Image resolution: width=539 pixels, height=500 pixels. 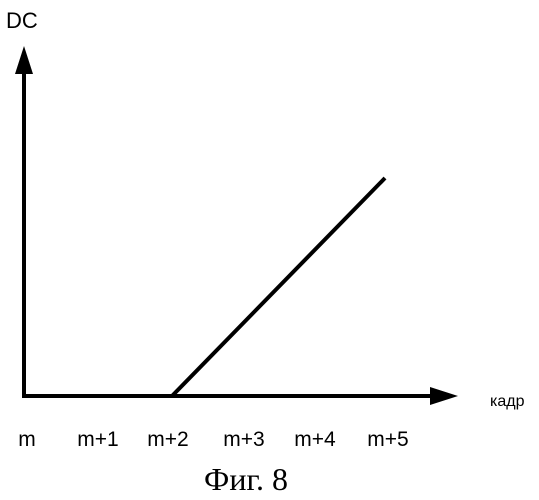 What do you see at coordinates (213, 439) in the screenshot?
I see `x-tick-labels: m m+1 m+2 m+3 m+4 m+5` at bounding box center [213, 439].